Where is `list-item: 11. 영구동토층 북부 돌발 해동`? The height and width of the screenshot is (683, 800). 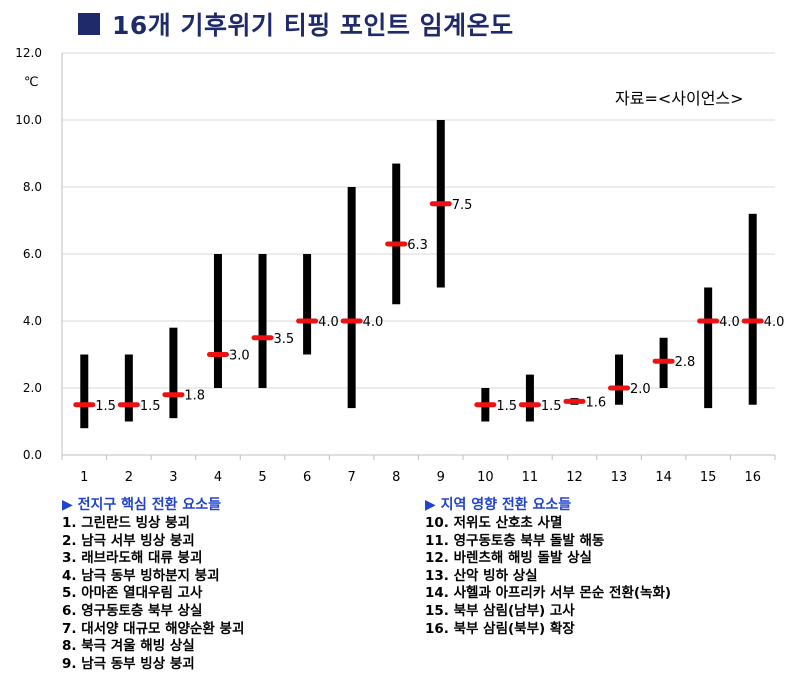
list-item: 11. 영구동토층 북부 돌발 해동 is located at coordinates (515, 540).